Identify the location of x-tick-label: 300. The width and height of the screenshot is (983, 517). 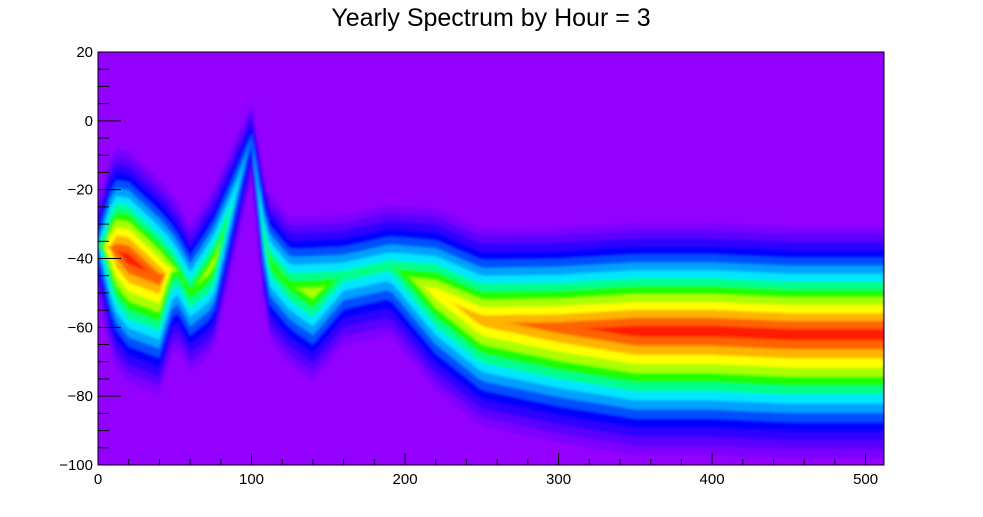
(558, 479).